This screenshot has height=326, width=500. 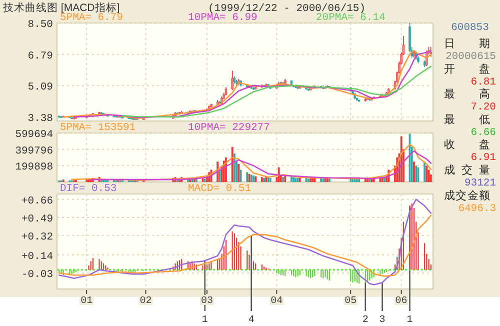 I want to click on text: 日期, so click(x=467, y=44).